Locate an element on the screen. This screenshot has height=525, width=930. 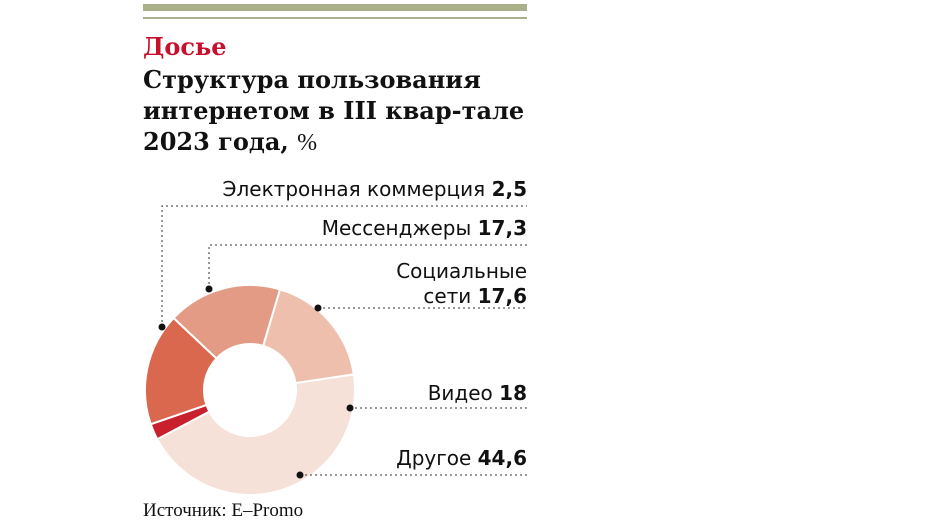
label-ecommerce: Электронная коммерция 2,5 is located at coordinates (375, 189).